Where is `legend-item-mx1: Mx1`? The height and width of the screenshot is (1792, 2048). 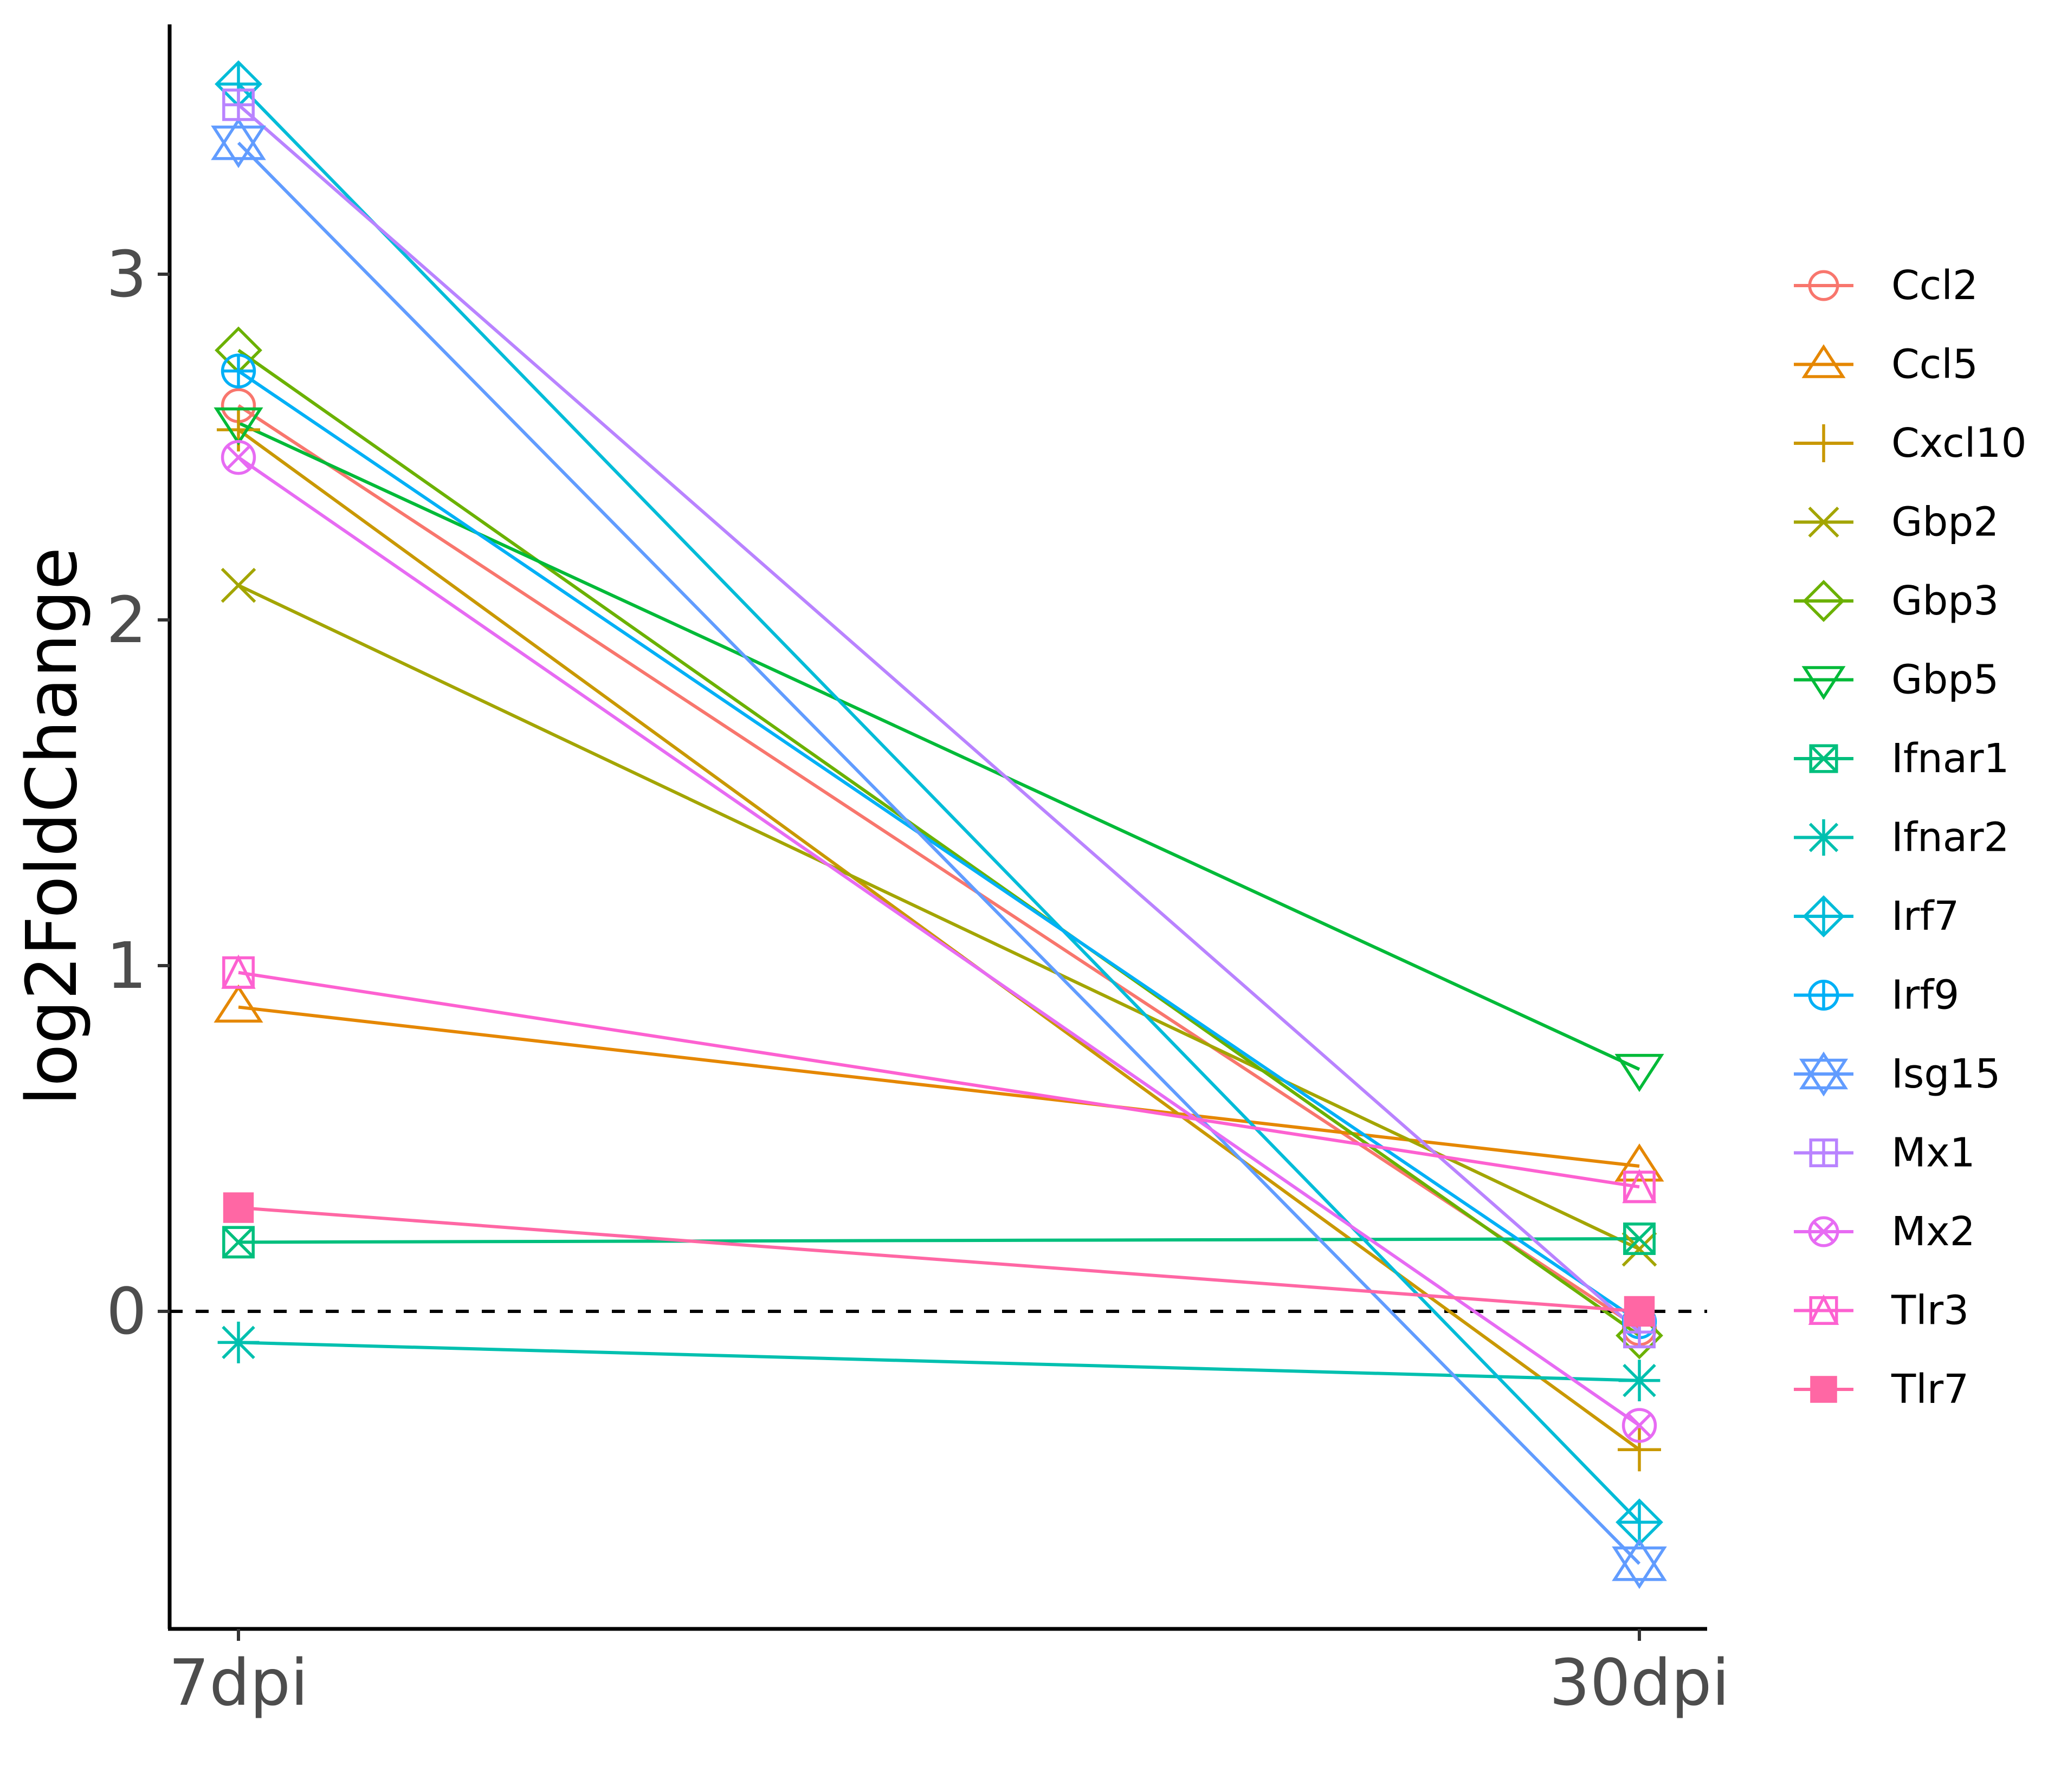
legend-item-mx1: Mx1 is located at coordinates (1884, 1153).